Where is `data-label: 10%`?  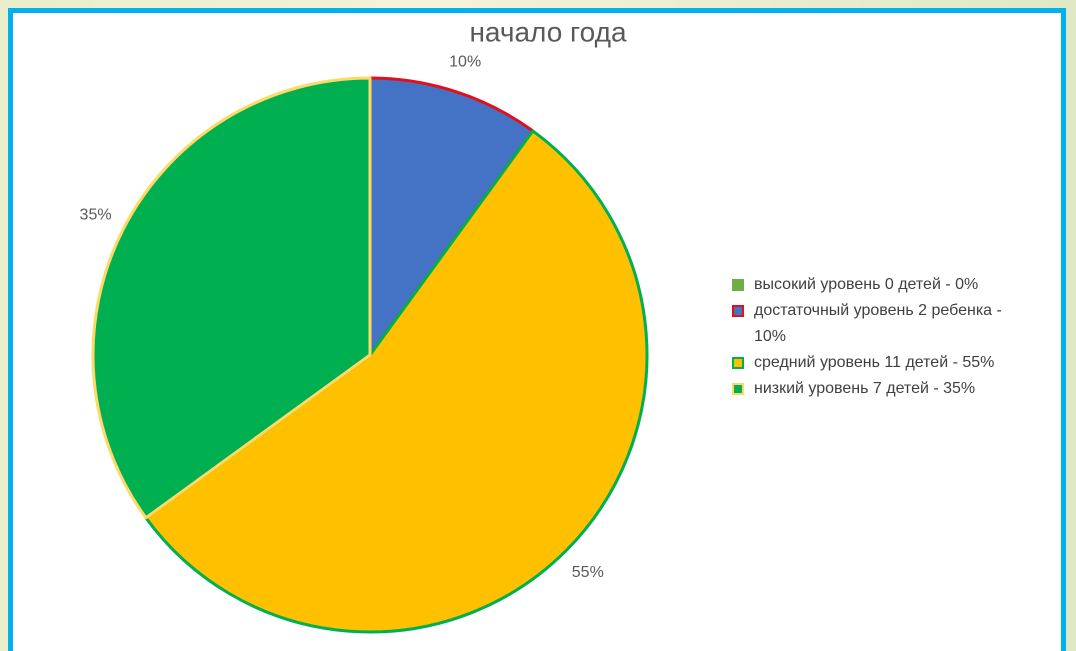 data-label: 10% is located at coordinates (465, 61).